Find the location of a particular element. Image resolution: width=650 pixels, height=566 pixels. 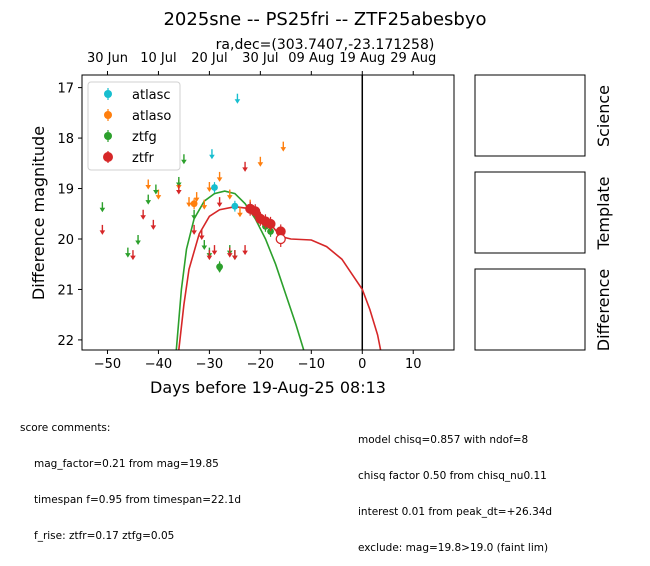

legend-box is located at coordinates (134, 126).